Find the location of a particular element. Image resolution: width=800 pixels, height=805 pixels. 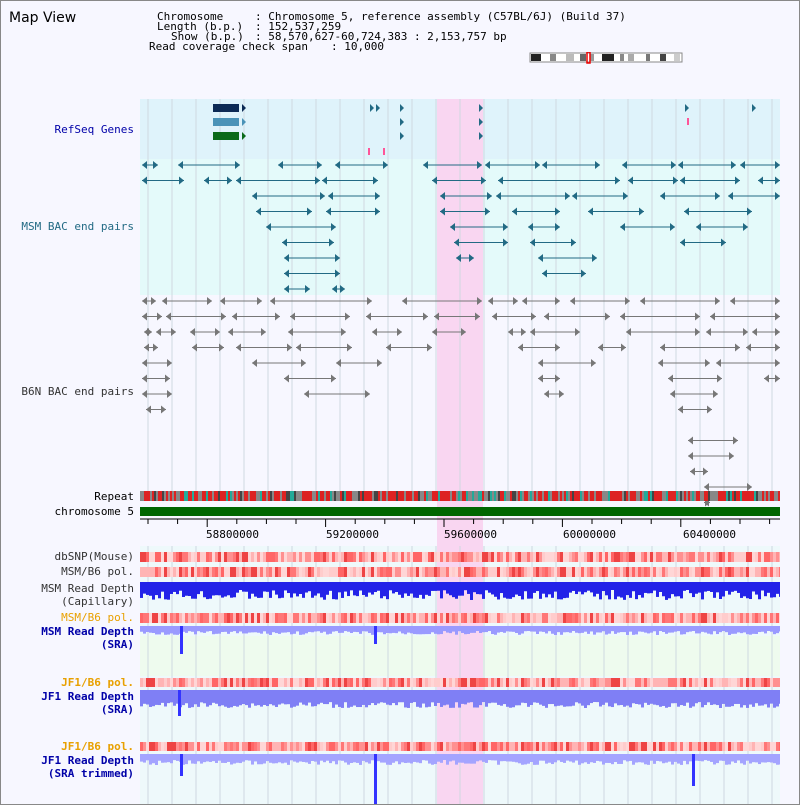

repeat-label: Repeat is located at coordinates (114, 496).